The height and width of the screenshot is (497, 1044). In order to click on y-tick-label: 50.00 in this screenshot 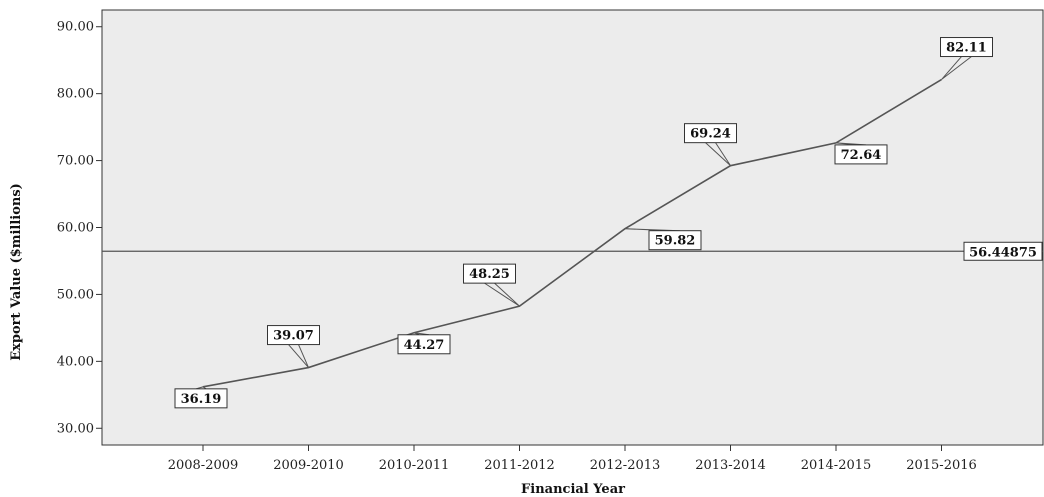, I will do `click(75, 294)`.